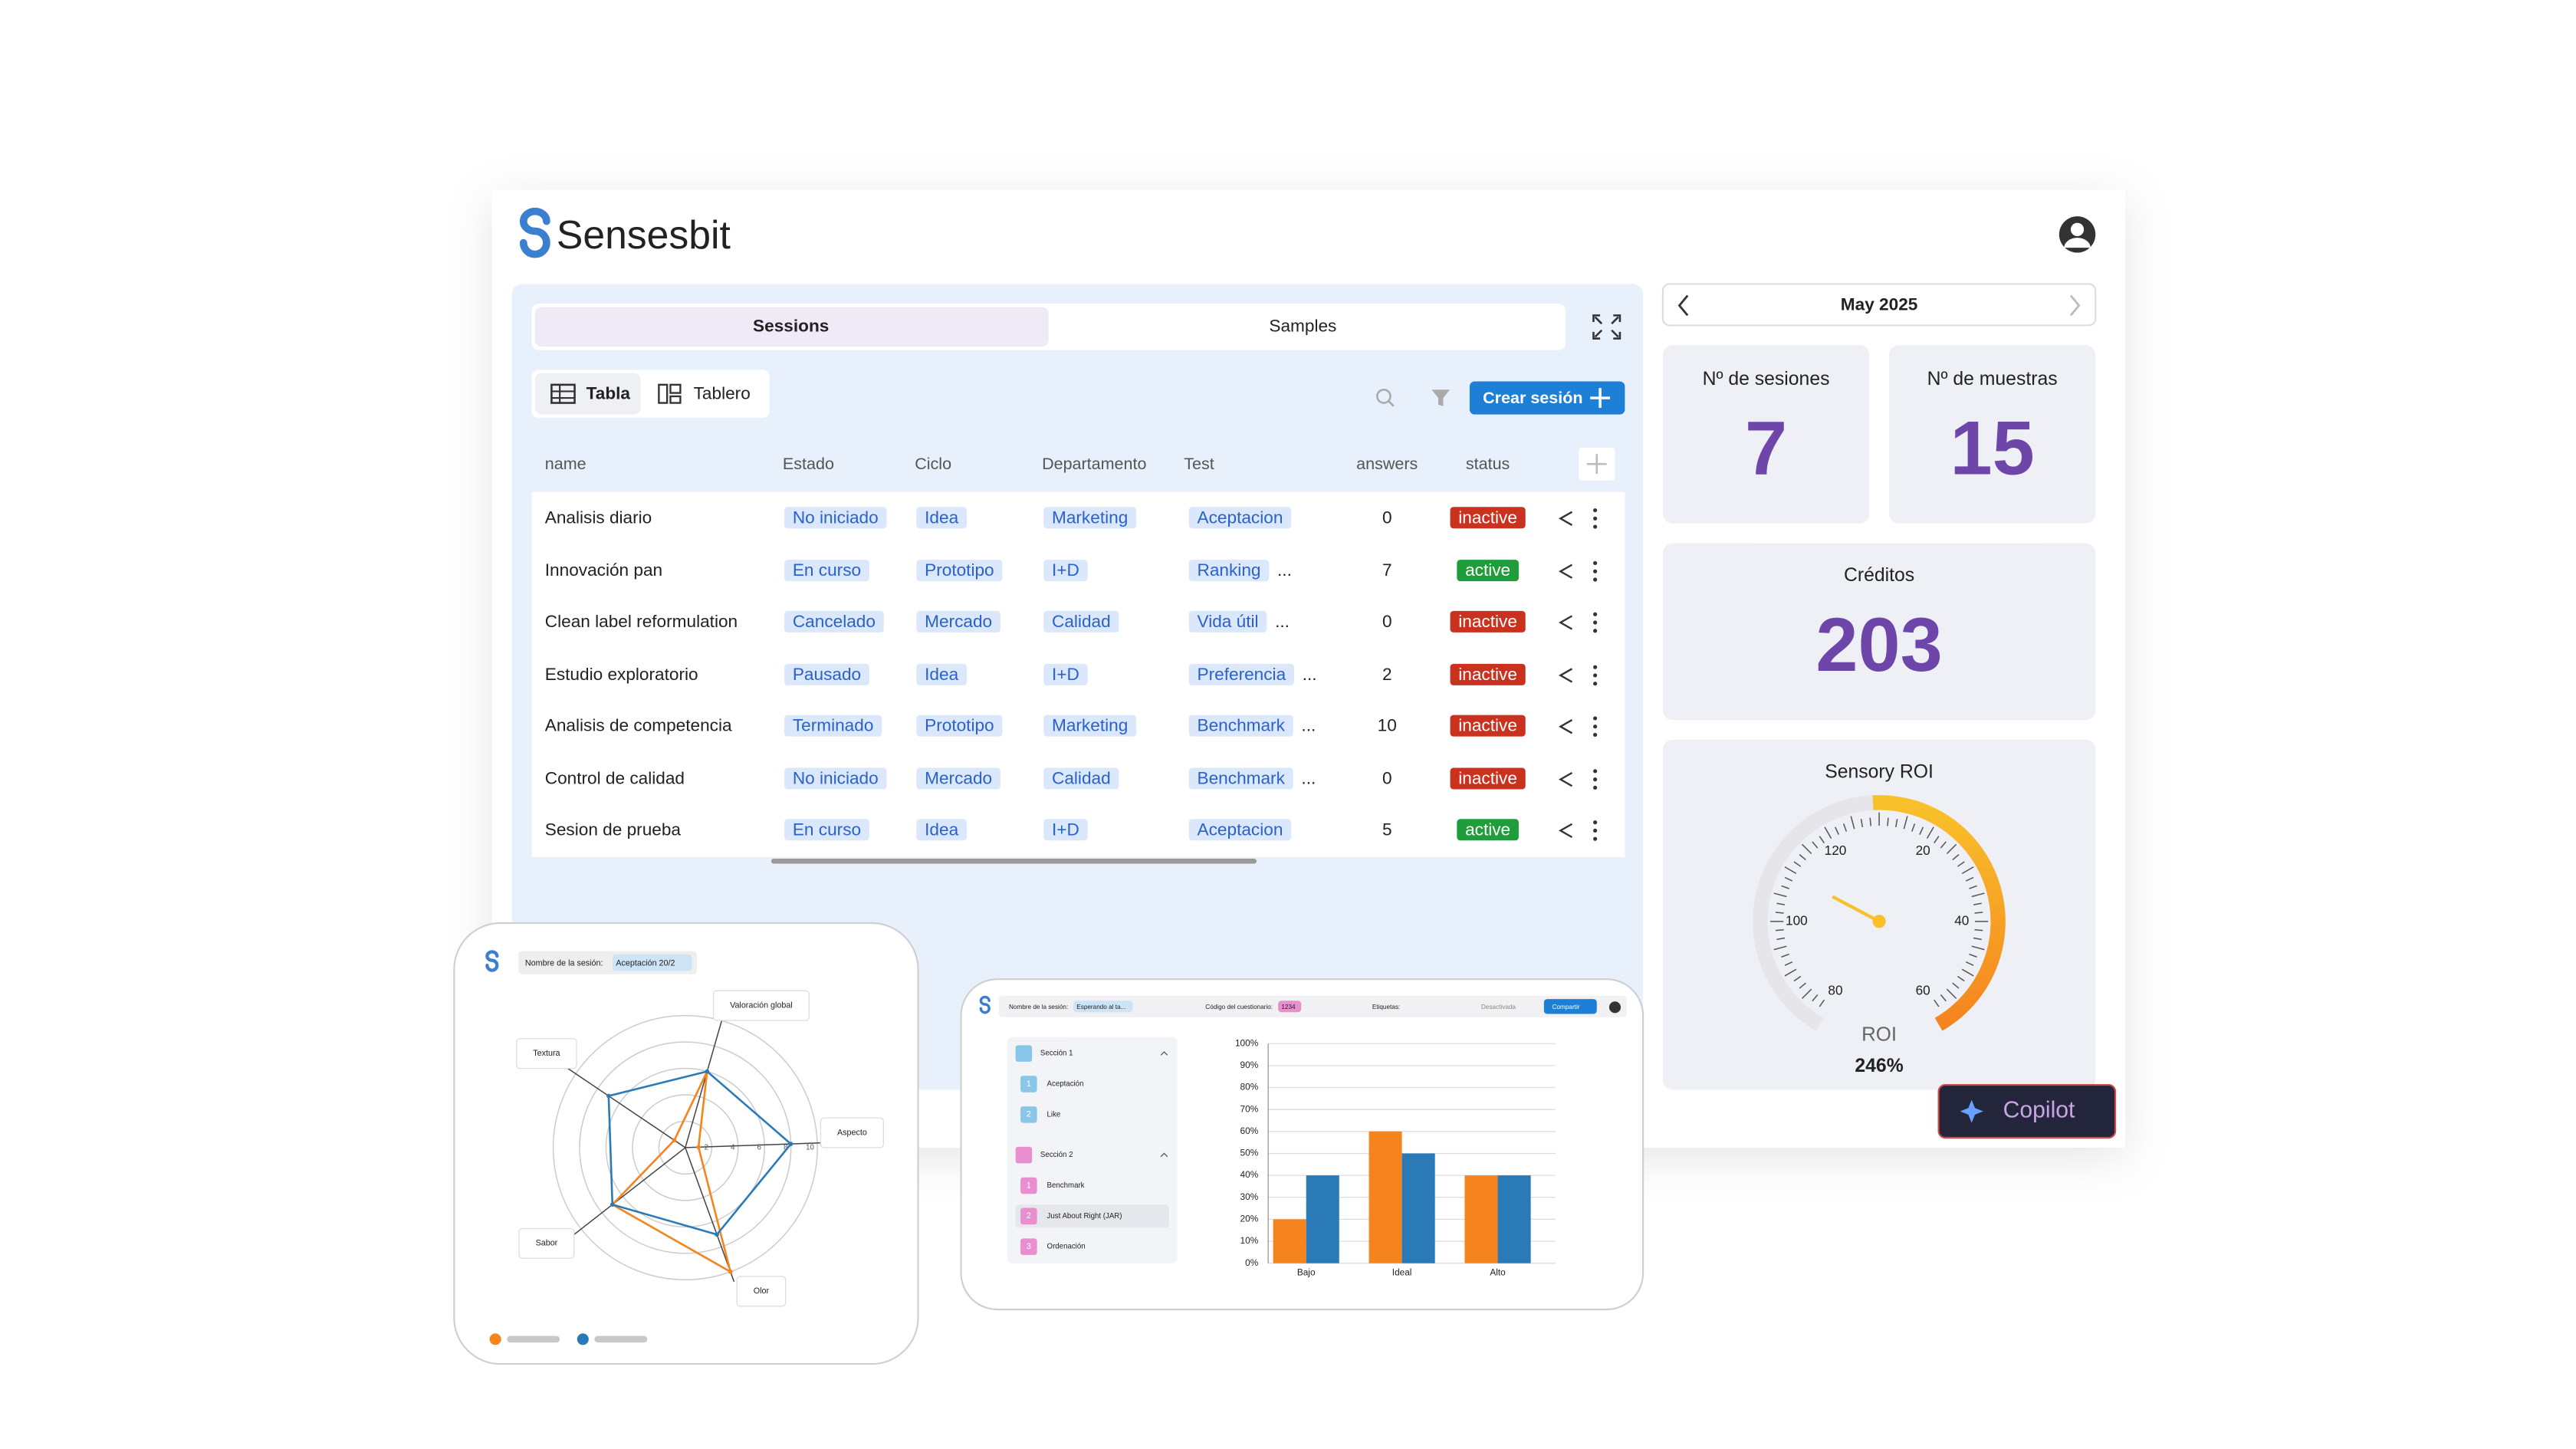  What do you see at coordinates (1014, 861) in the screenshot?
I see `scrollbar` at bounding box center [1014, 861].